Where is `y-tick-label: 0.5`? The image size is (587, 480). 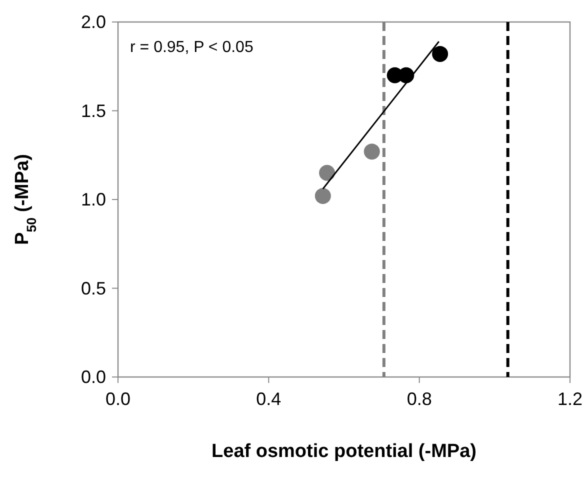 y-tick-label: 0.5 is located at coordinates (93, 288).